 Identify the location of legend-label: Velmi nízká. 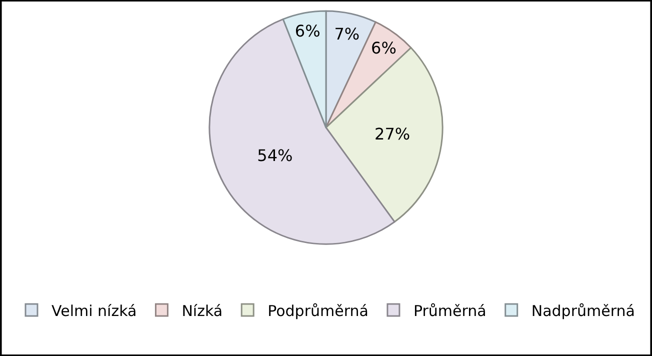
(94, 311).